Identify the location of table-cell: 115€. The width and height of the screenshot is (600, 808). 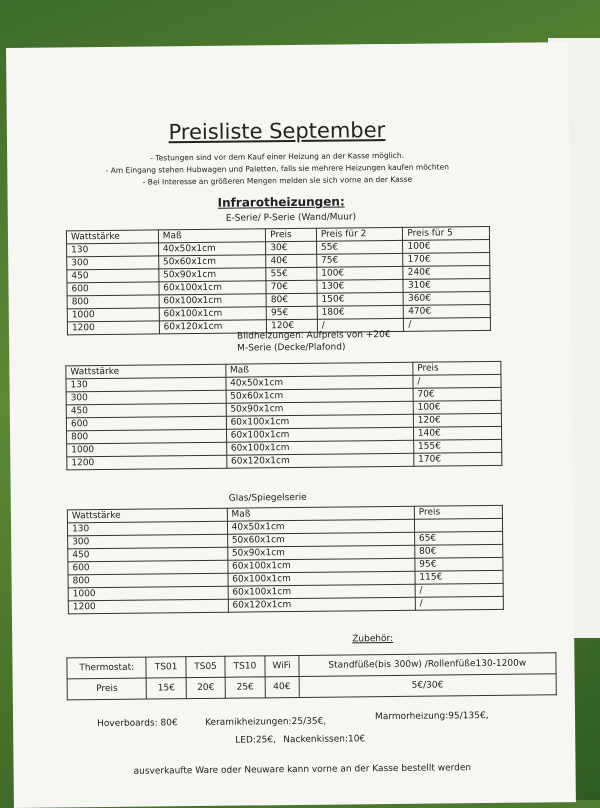
(459, 577).